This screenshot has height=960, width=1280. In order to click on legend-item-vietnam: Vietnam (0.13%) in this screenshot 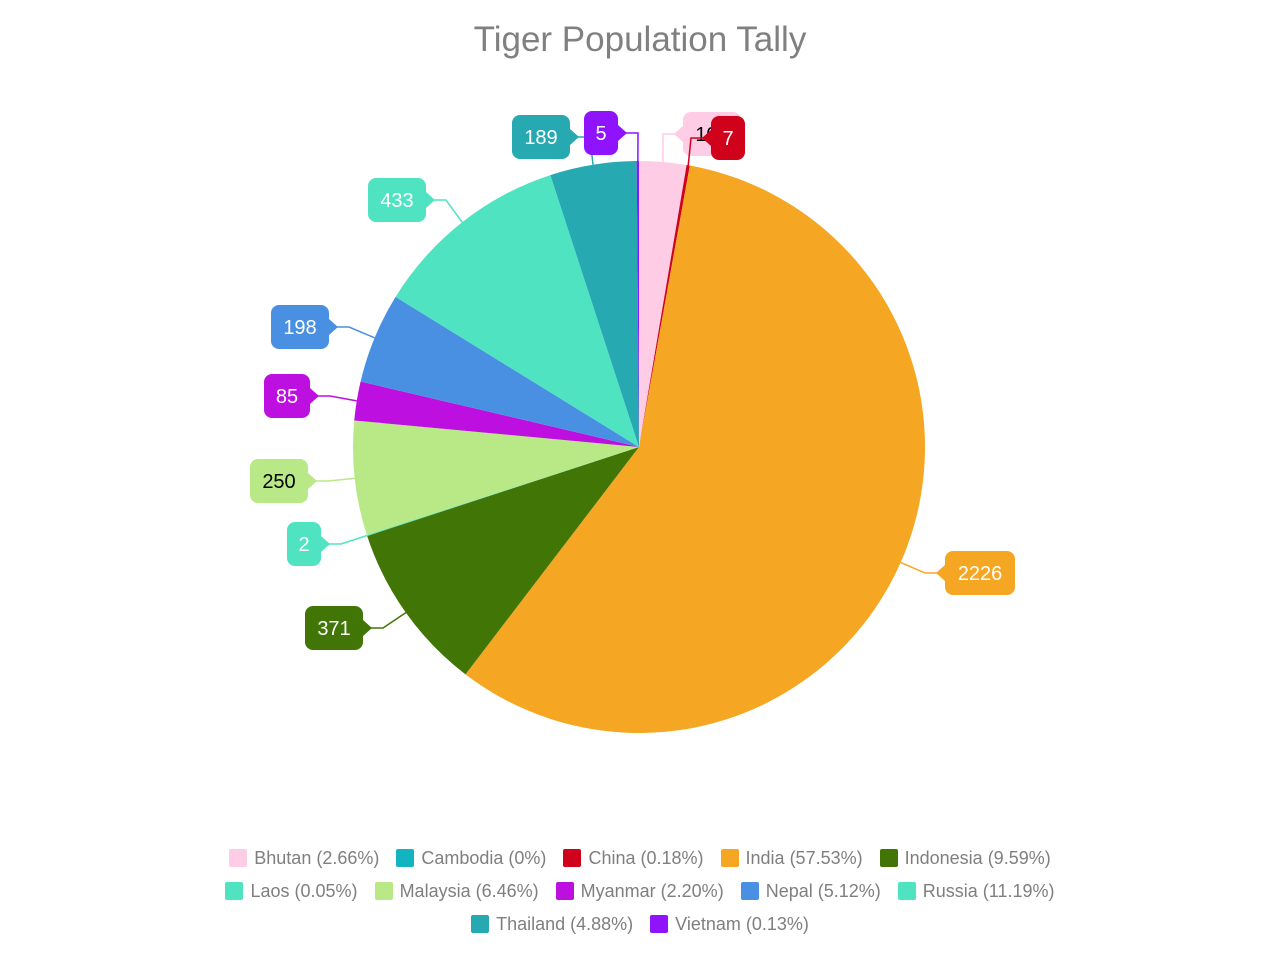, I will do `click(729, 924)`.